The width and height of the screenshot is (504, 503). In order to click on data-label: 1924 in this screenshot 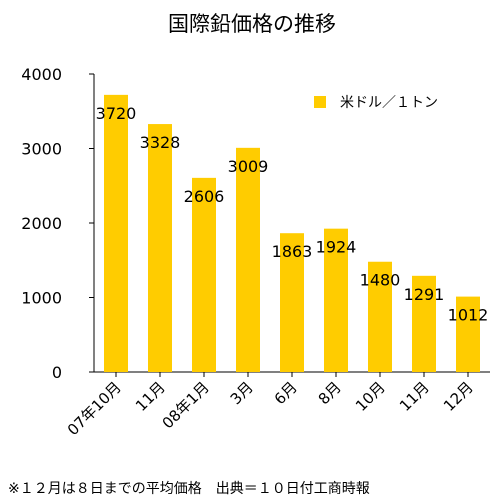, I will do `click(336, 247)`.